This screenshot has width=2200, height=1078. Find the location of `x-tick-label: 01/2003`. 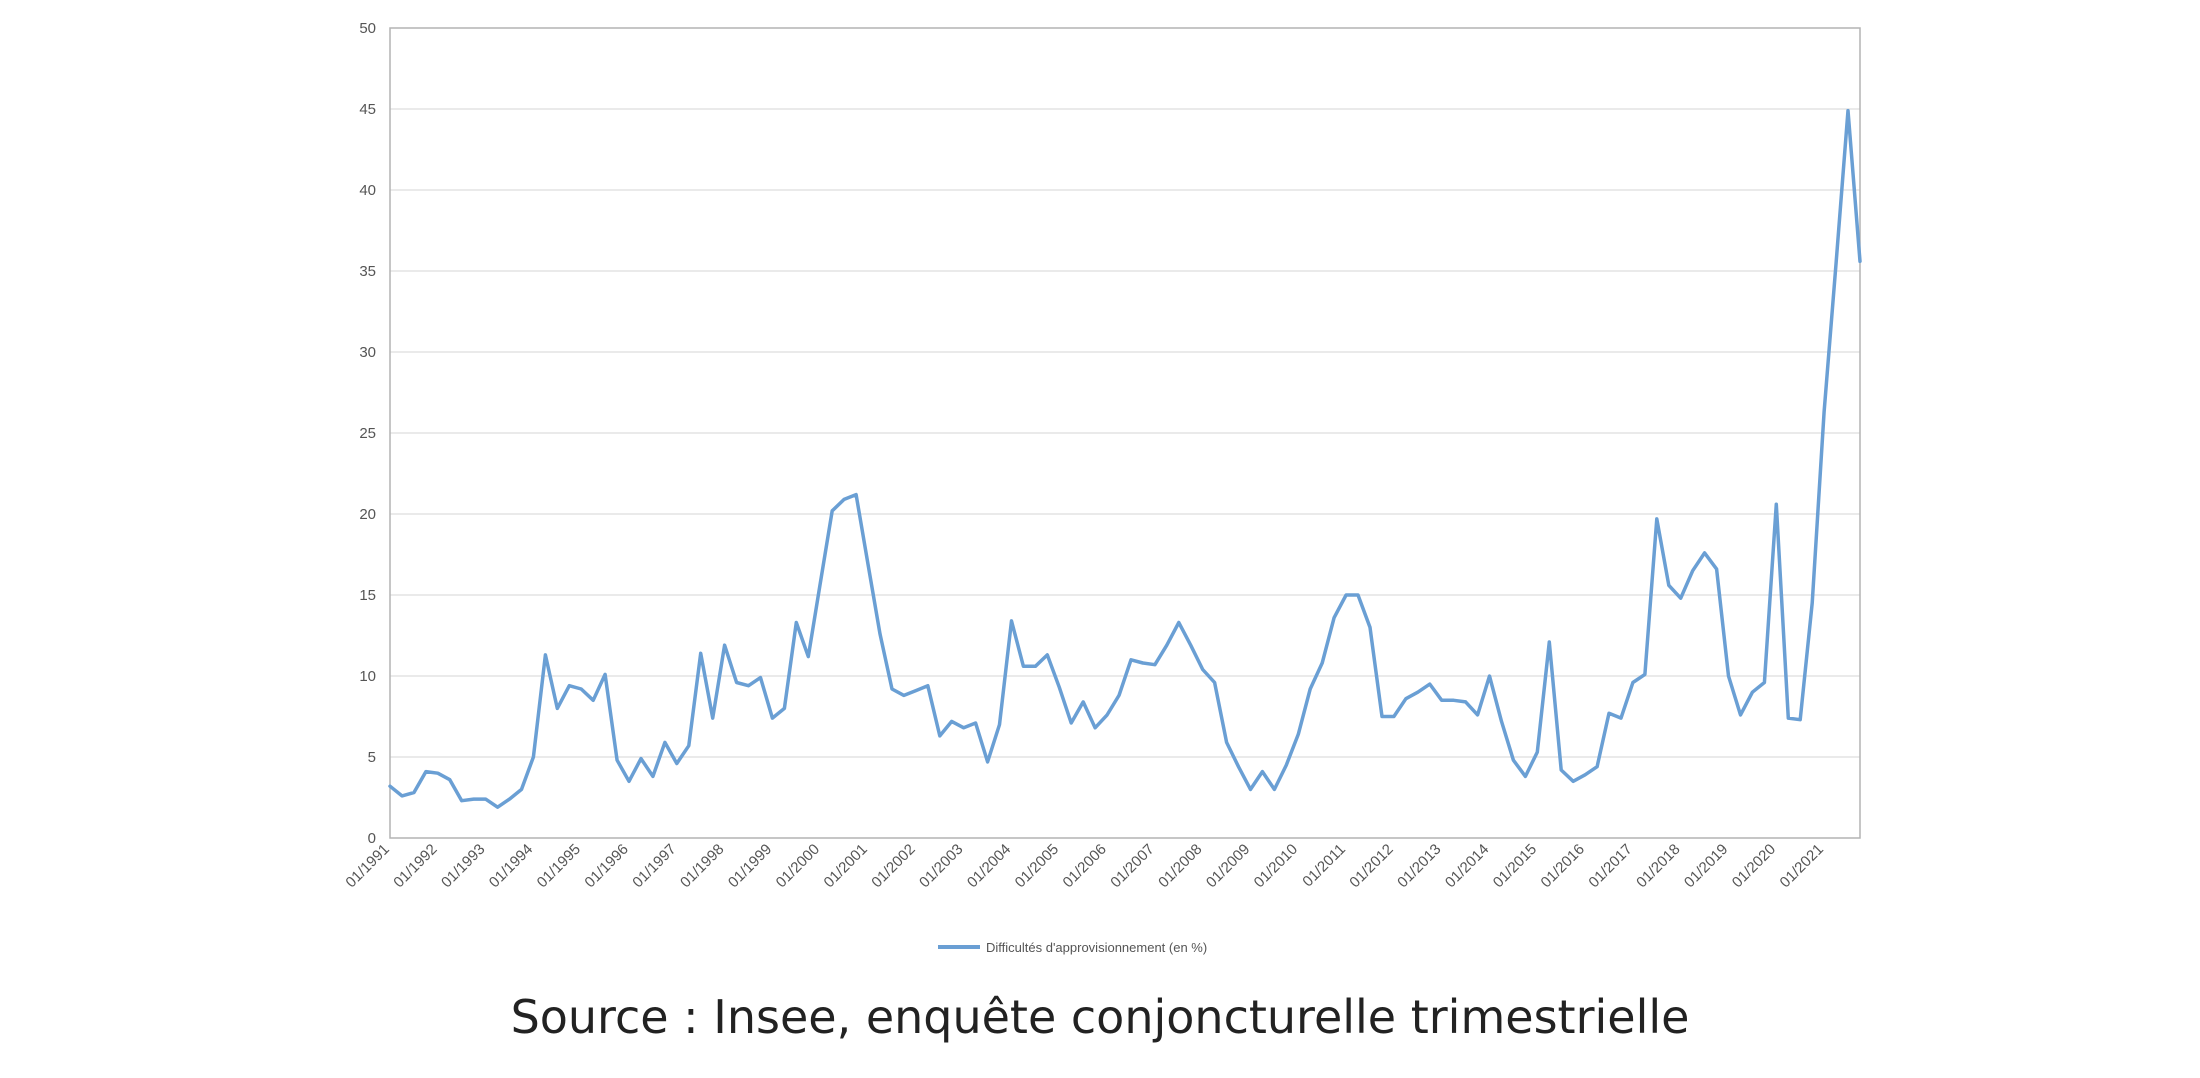

x-tick-label: 01/2003 is located at coordinates (941, 866).